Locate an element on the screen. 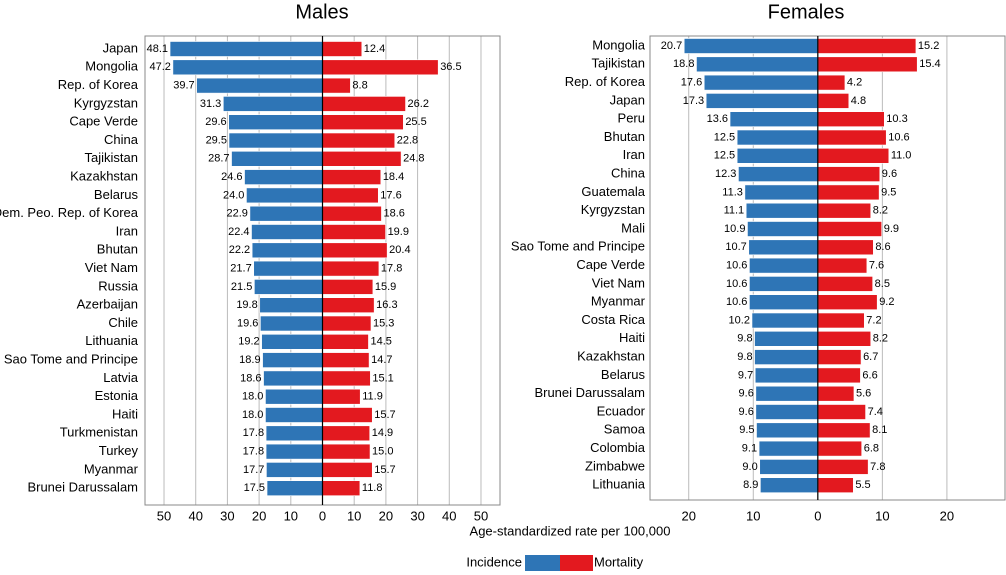  data-label: 12.3 is located at coordinates (725, 174).